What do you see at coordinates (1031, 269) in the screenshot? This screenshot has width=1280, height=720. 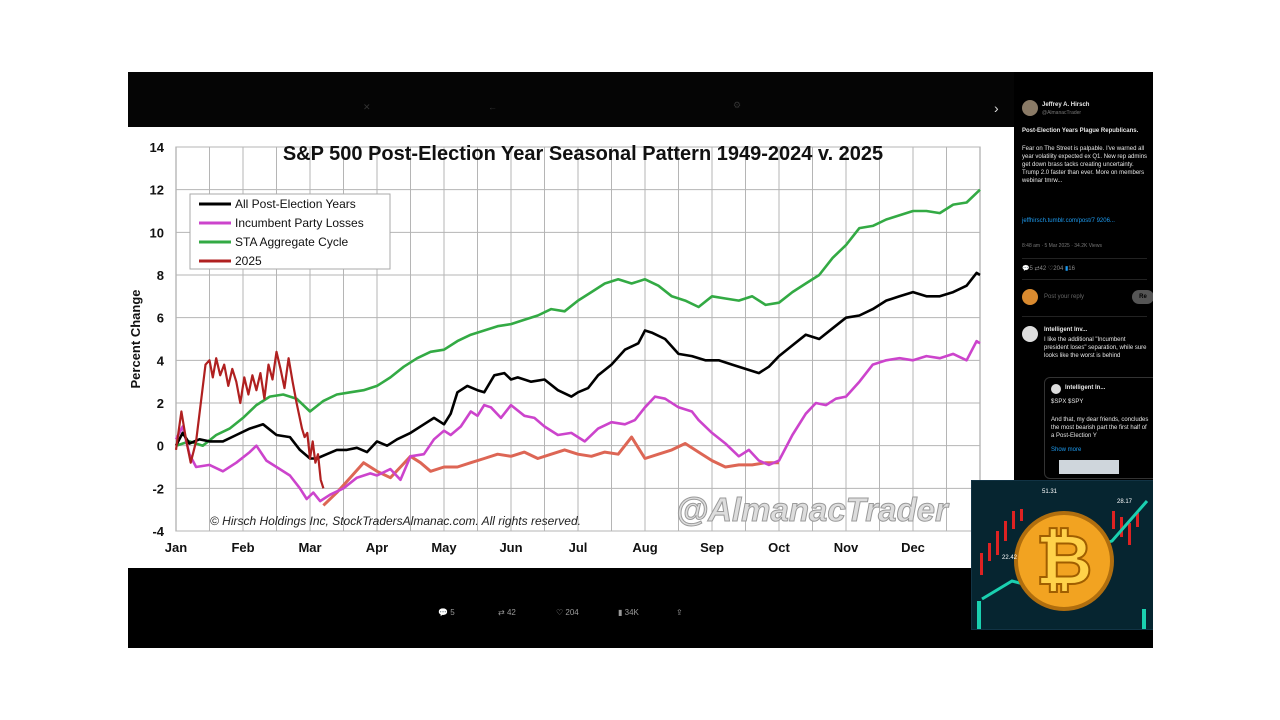 I see `tweet-reply-count: 5` at bounding box center [1031, 269].